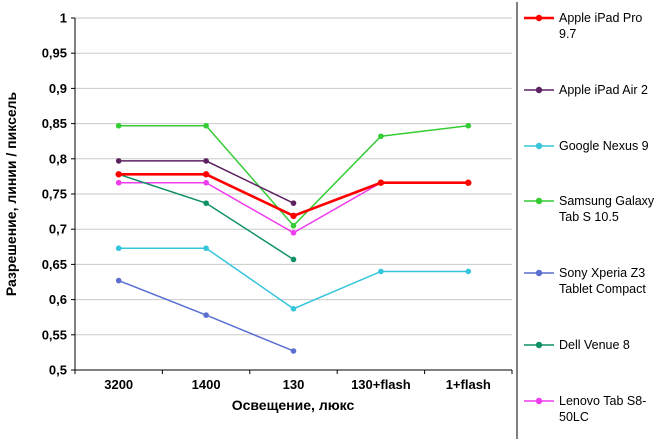 This screenshot has width=662, height=441. What do you see at coordinates (58, 158) in the screenshot?
I see `y-tick-label: 0,8` at bounding box center [58, 158].